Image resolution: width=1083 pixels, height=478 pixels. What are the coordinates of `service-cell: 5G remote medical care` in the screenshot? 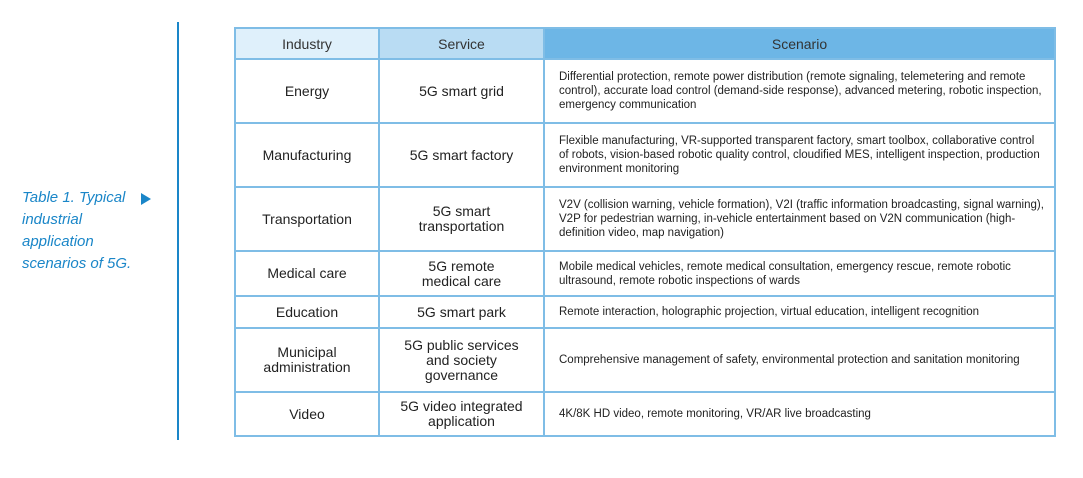 It's located at (461, 273).